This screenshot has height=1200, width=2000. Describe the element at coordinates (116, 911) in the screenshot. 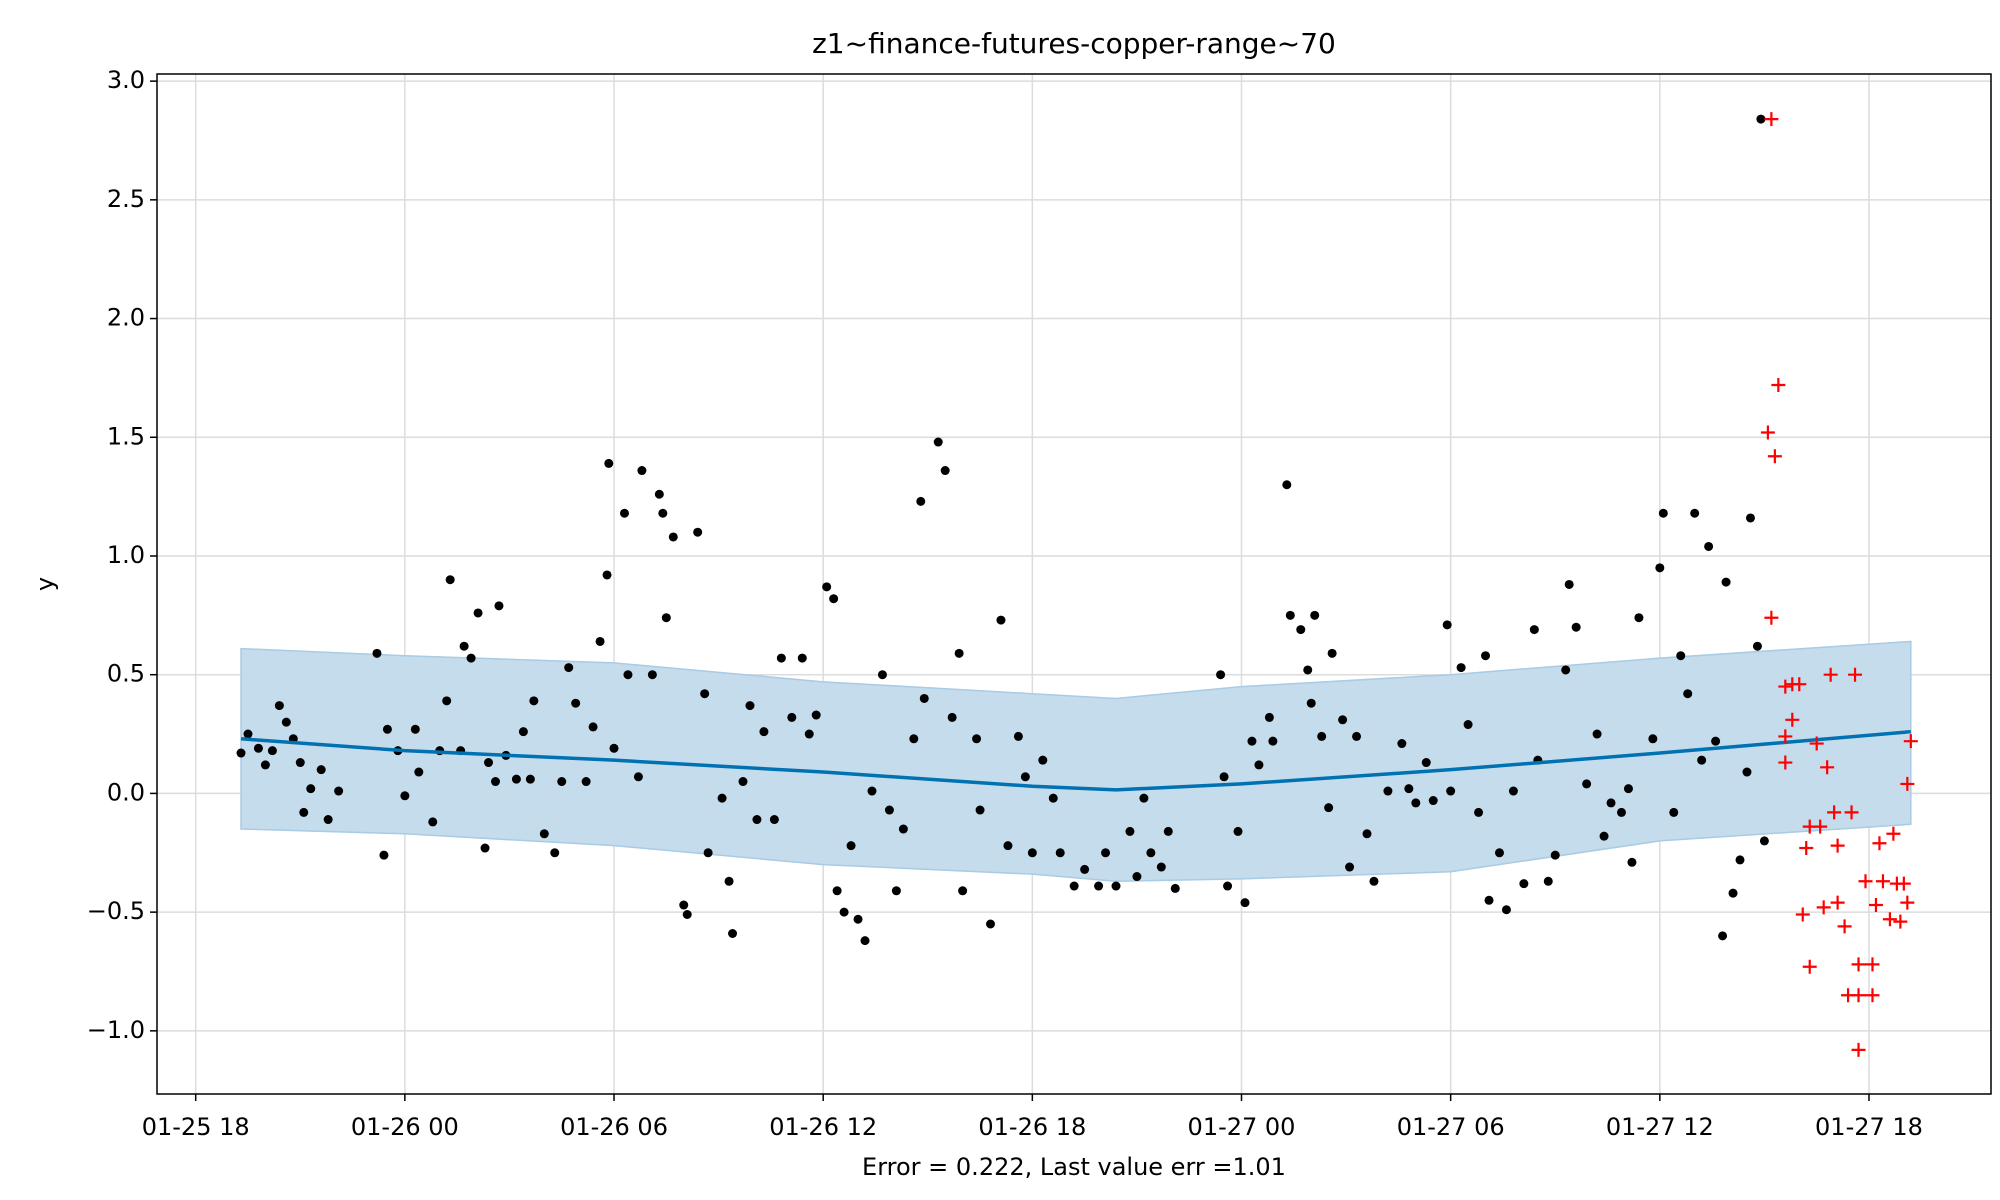

I see `y-tick-label: −0.5` at that location.